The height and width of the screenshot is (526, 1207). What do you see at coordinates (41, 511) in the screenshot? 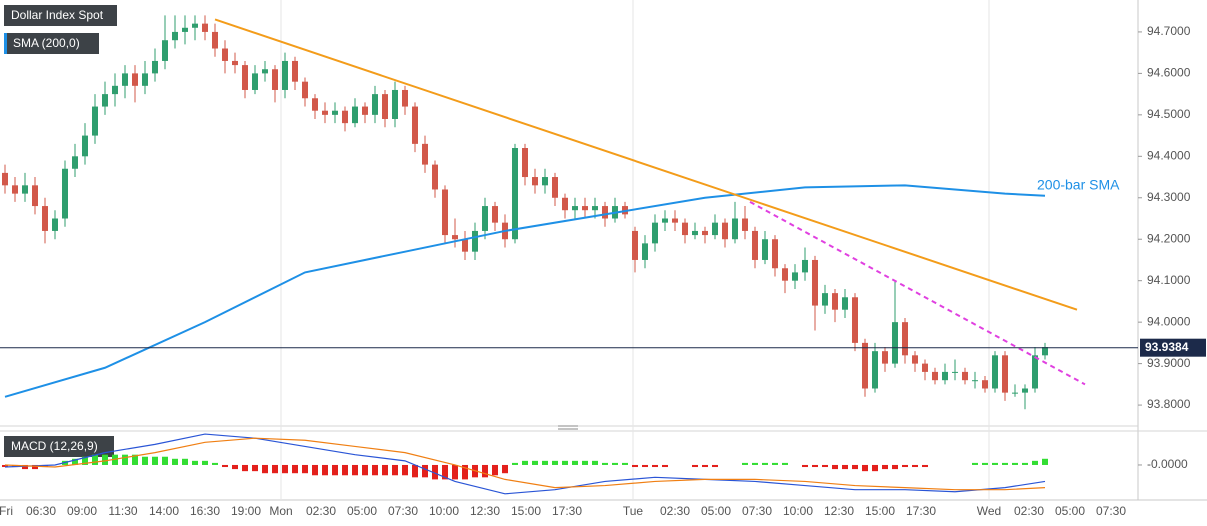
I see `x-tick-label: 06:30` at bounding box center [41, 511].